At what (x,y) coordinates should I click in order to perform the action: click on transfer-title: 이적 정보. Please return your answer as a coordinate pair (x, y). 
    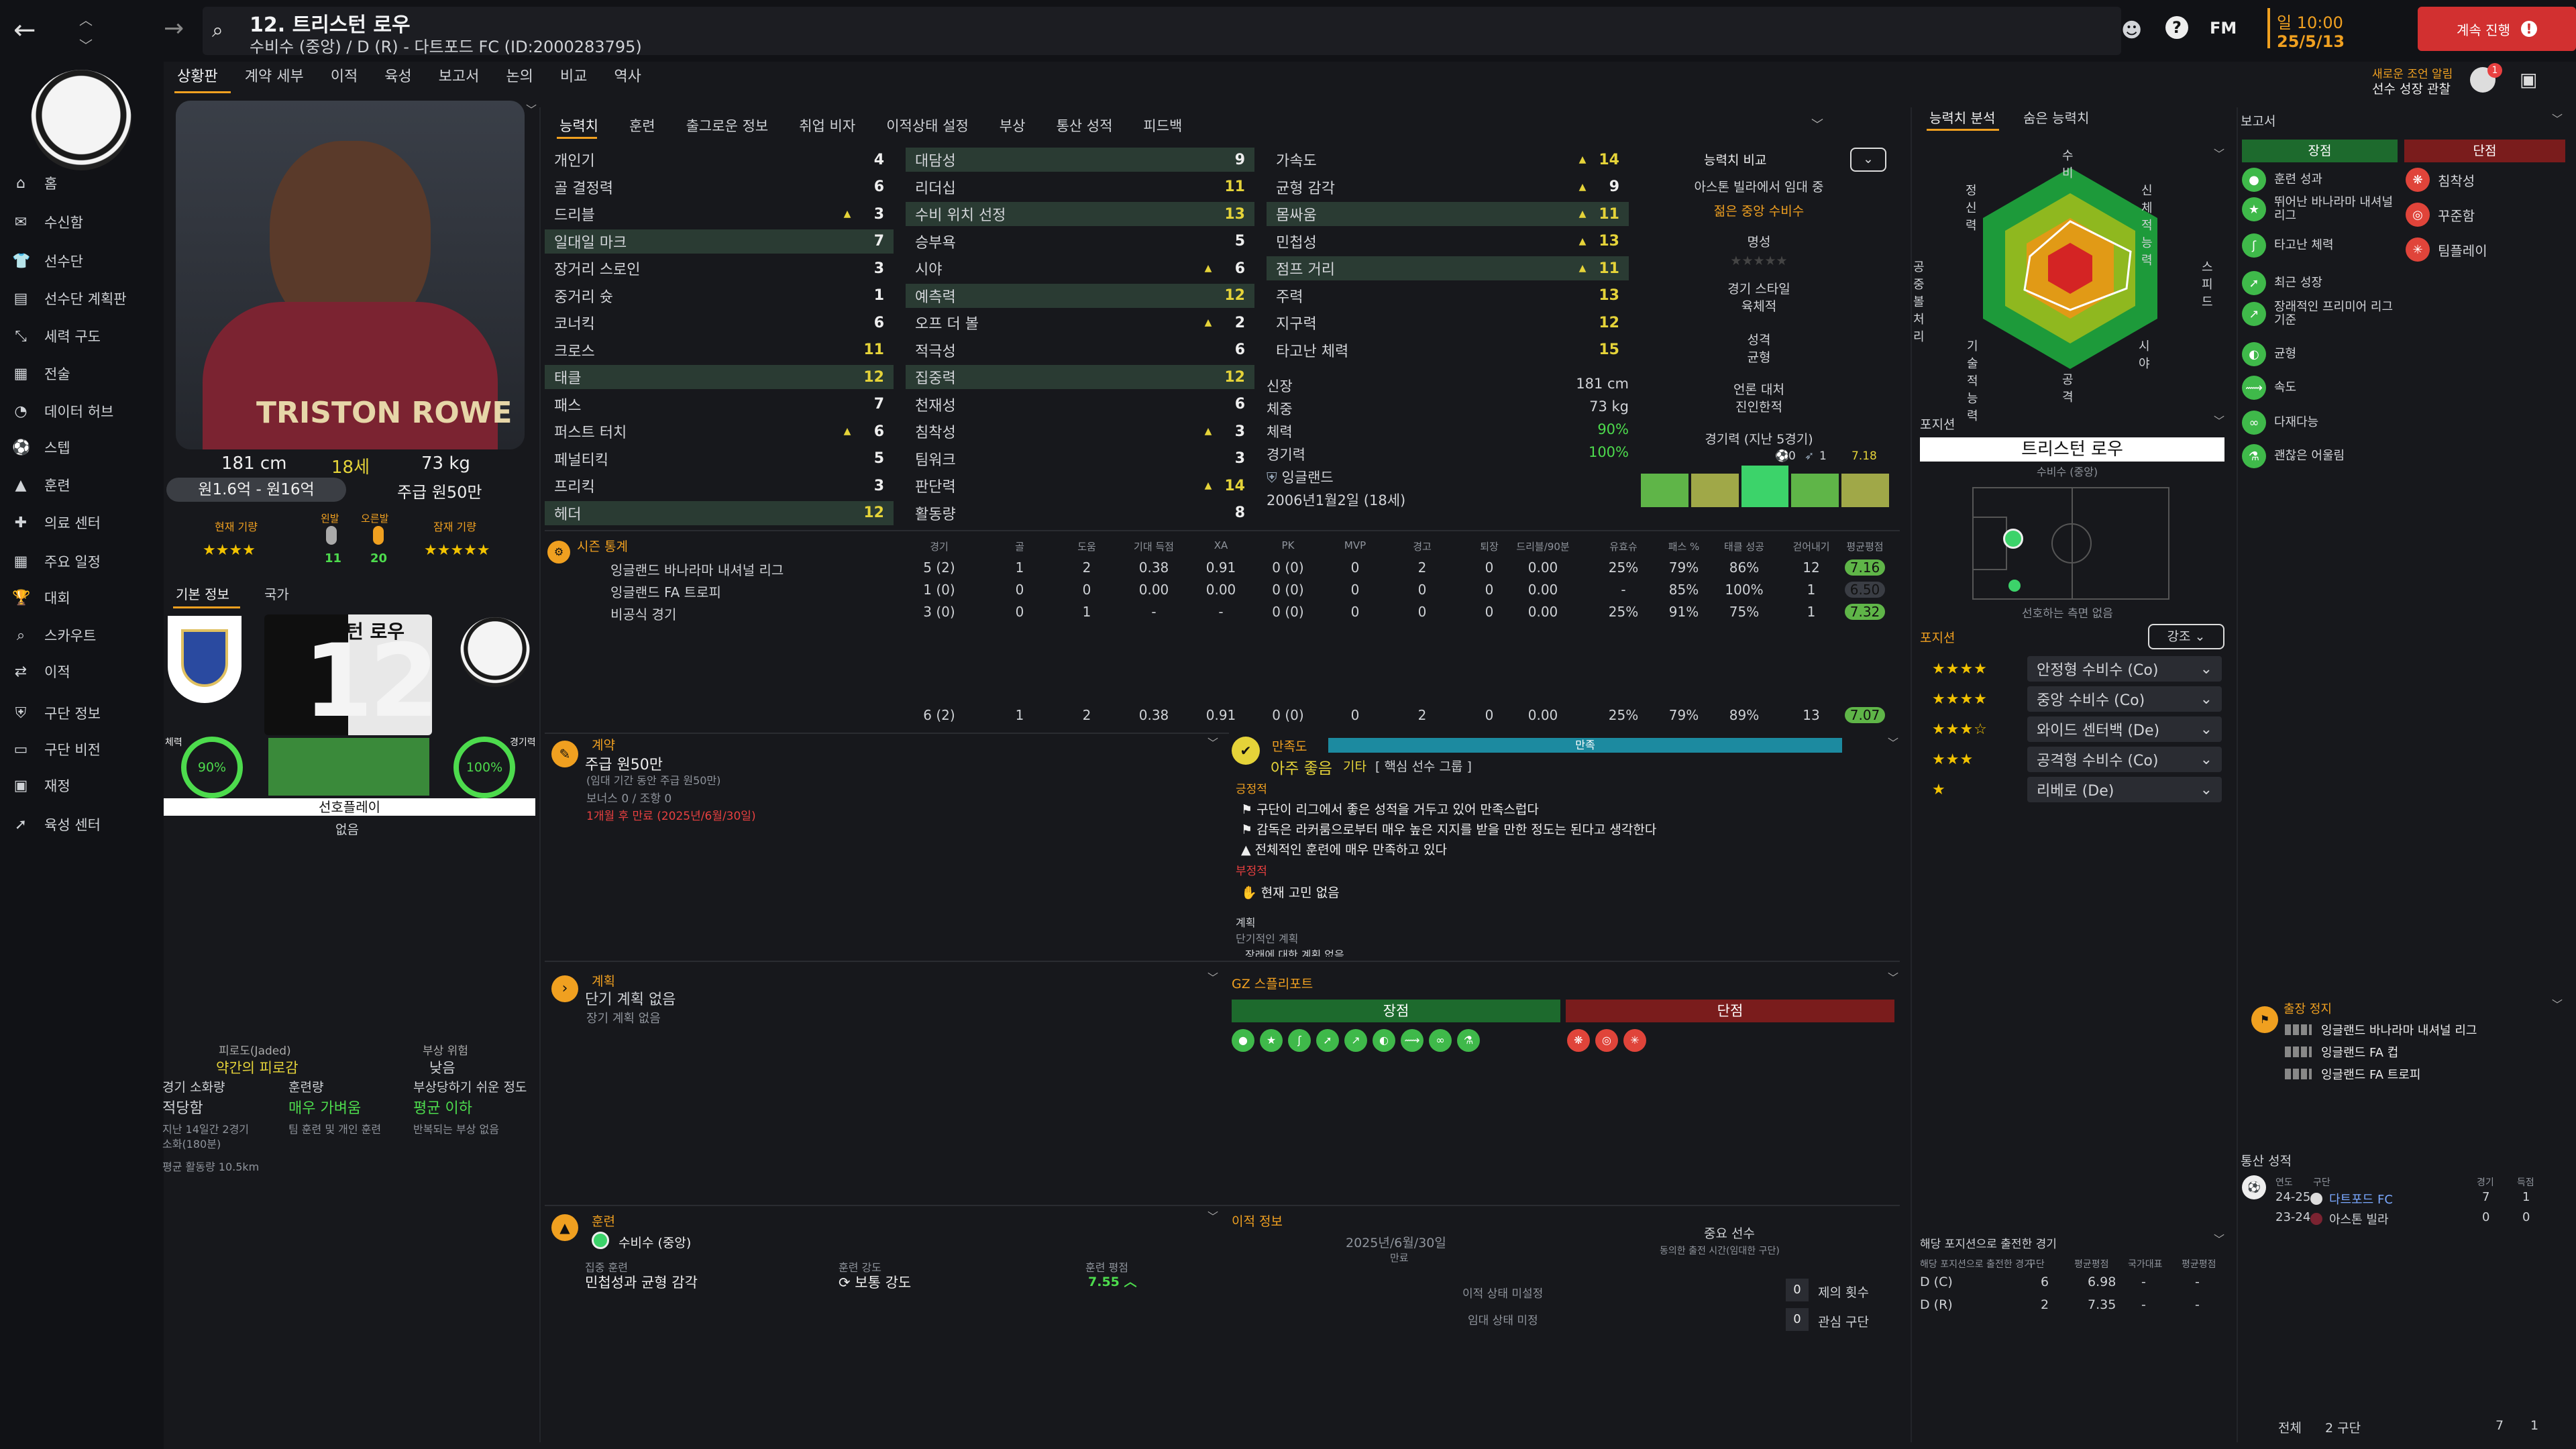
    Looking at the image, I should click on (1257, 1221).